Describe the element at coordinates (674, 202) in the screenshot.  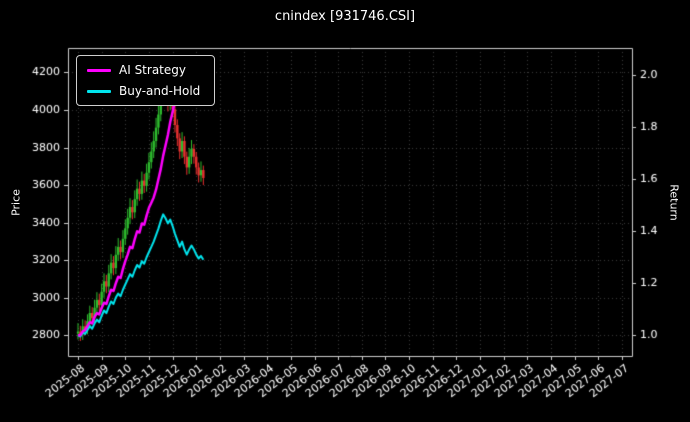
I see `y-axis-label-return: Return` at that location.